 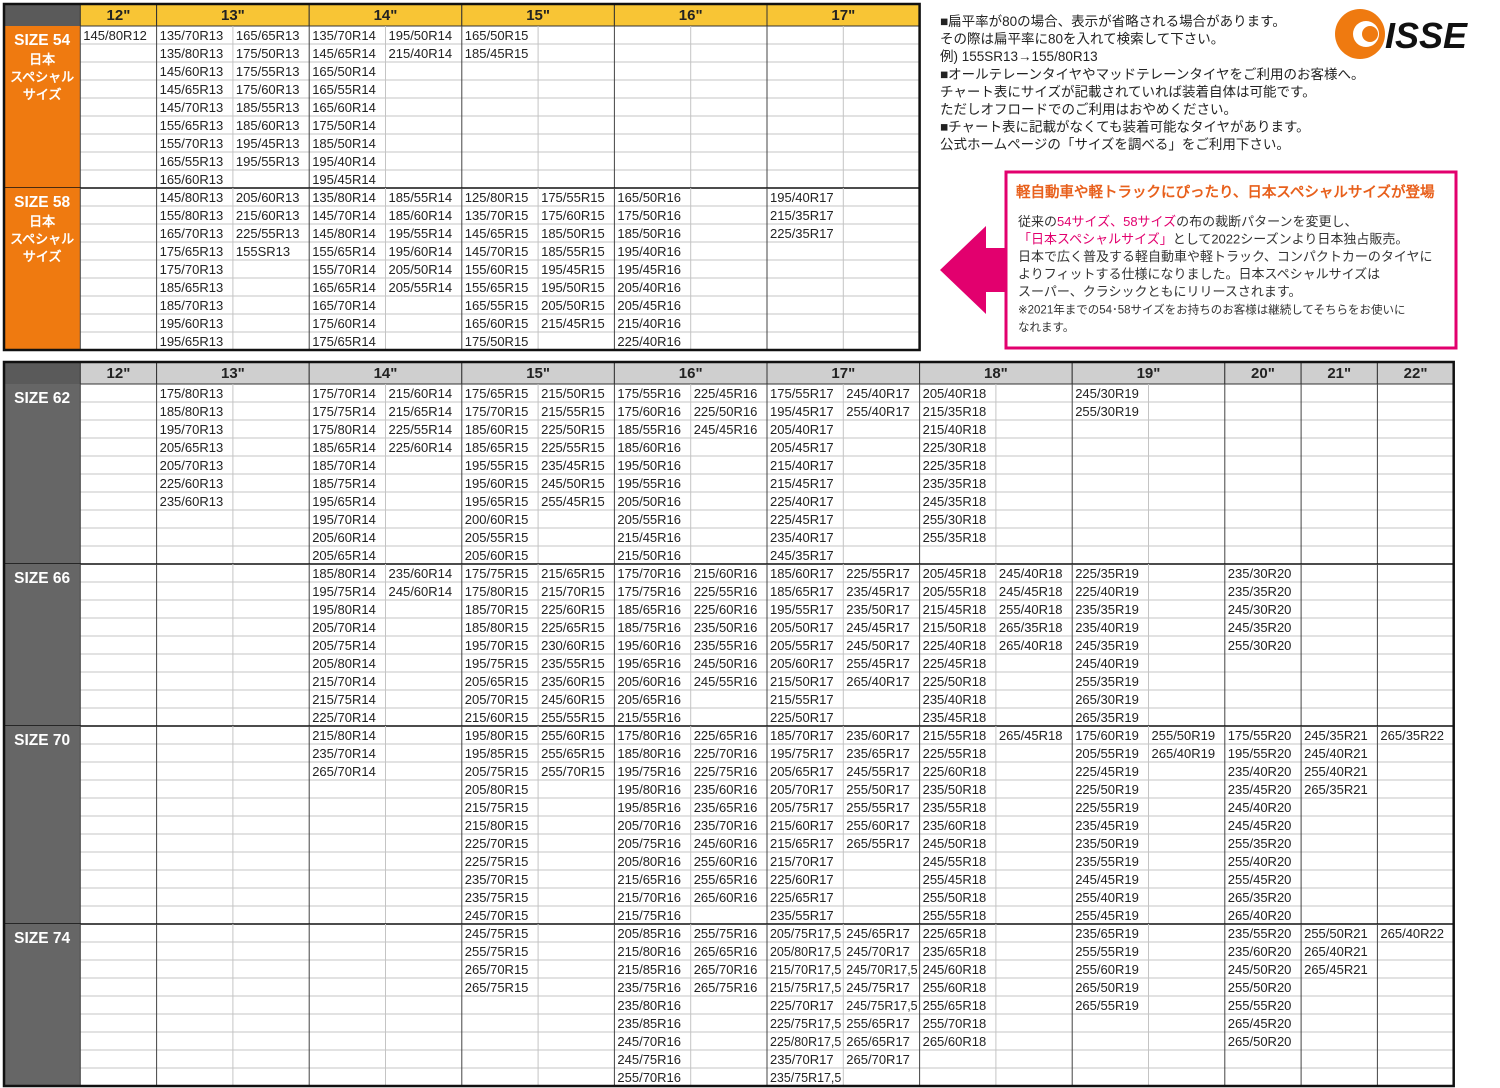 What do you see at coordinates (1260, 825) in the screenshot?
I see `tire-size: 245/45R20` at bounding box center [1260, 825].